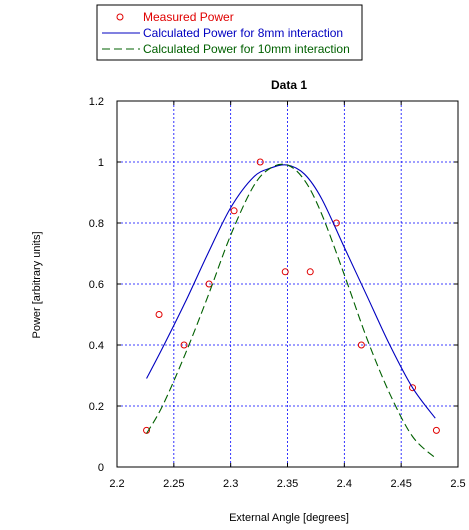 This screenshot has width=469, height=530. Describe the element at coordinates (230, 484) in the screenshot. I see `x-tick-label: 2.3` at that location.